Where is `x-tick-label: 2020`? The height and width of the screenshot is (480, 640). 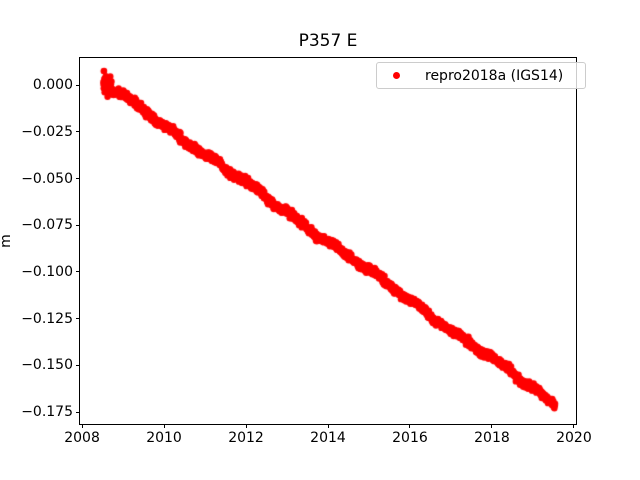 x-tick-label: 2020 is located at coordinates (574, 438).